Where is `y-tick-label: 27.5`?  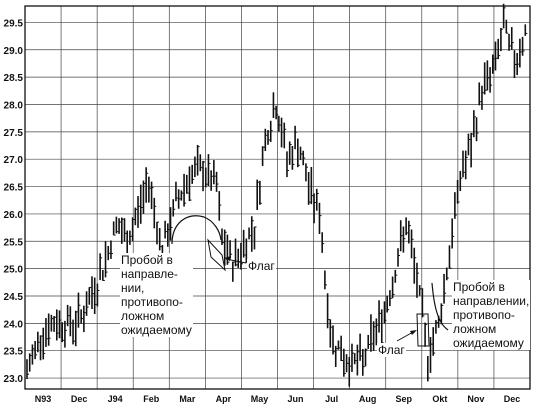
y-tick-label: 27.5 is located at coordinates (14, 133).